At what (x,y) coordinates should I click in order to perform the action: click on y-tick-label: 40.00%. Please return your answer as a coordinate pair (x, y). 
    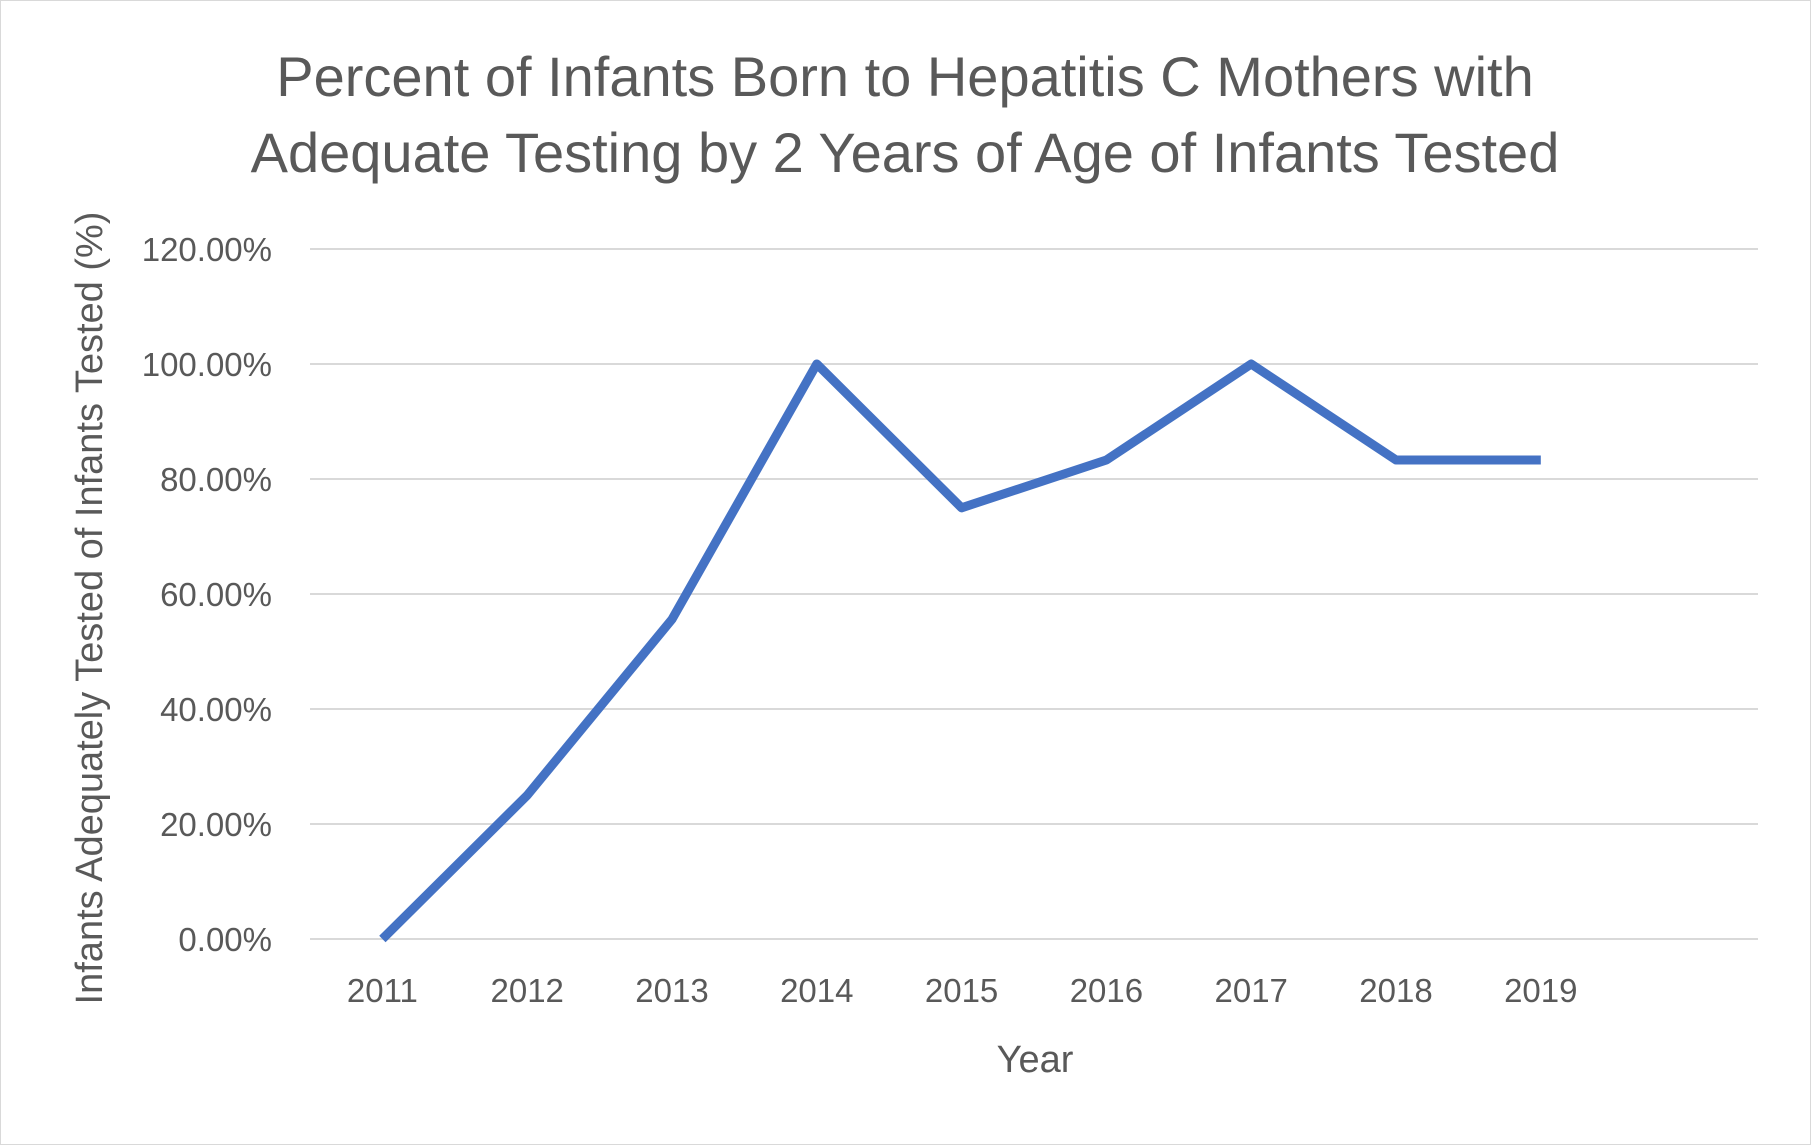
    Looking at the image, I should click on (216, 709).